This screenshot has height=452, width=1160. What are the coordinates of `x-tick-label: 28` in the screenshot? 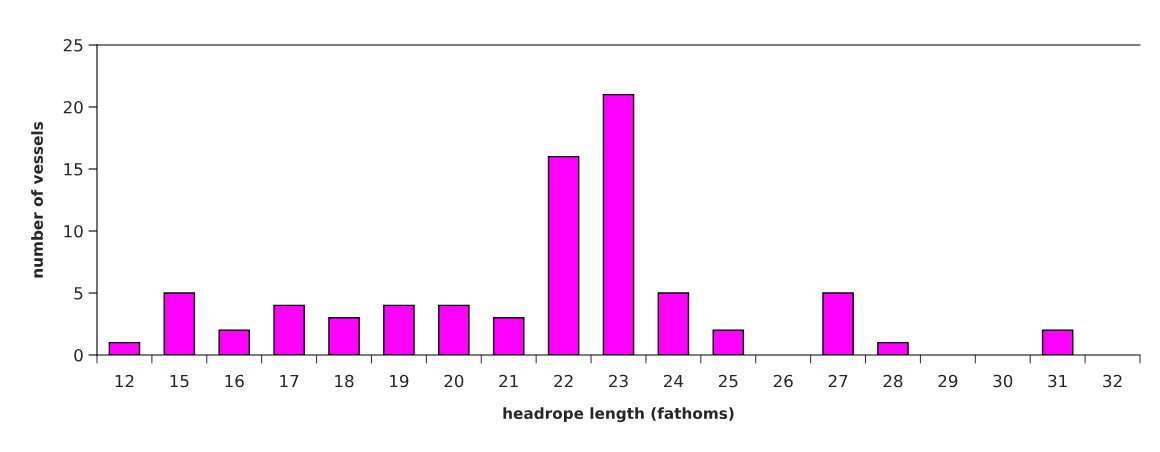 It's located at (893, 381).